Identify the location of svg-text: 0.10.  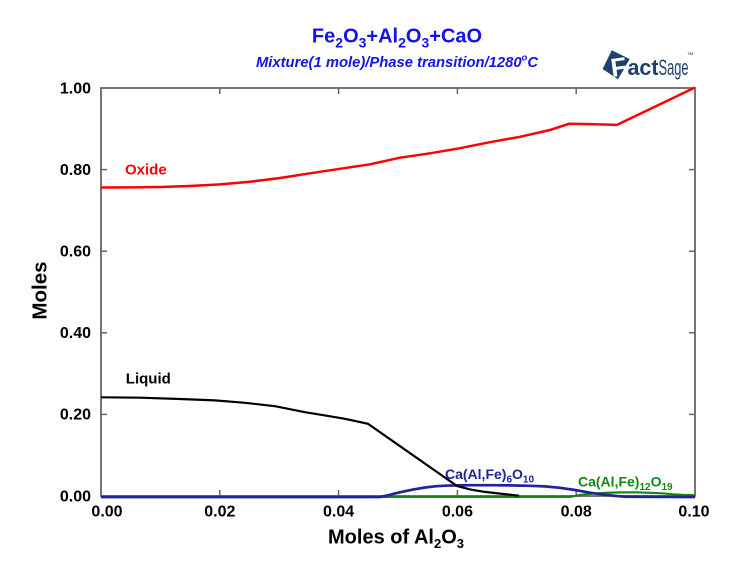
(693, 512).